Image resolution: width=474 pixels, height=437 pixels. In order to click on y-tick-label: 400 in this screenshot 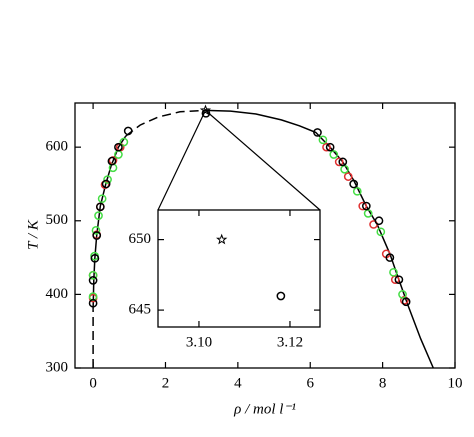, I will do `click(57, 294)`.